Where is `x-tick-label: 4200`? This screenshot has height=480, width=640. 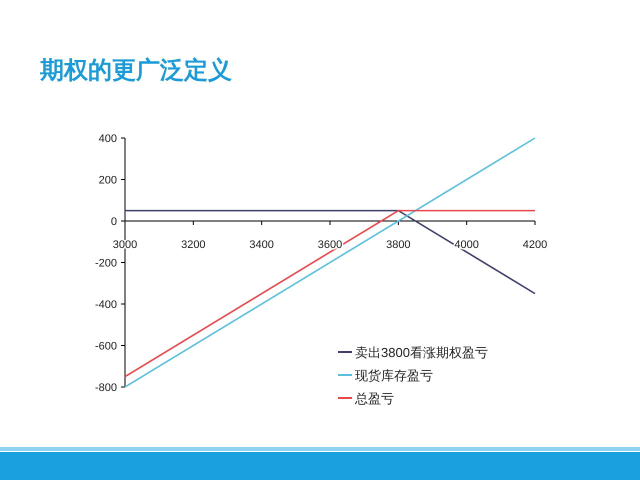
x-tick-label: 4200 is located at coordinates (535, 245).